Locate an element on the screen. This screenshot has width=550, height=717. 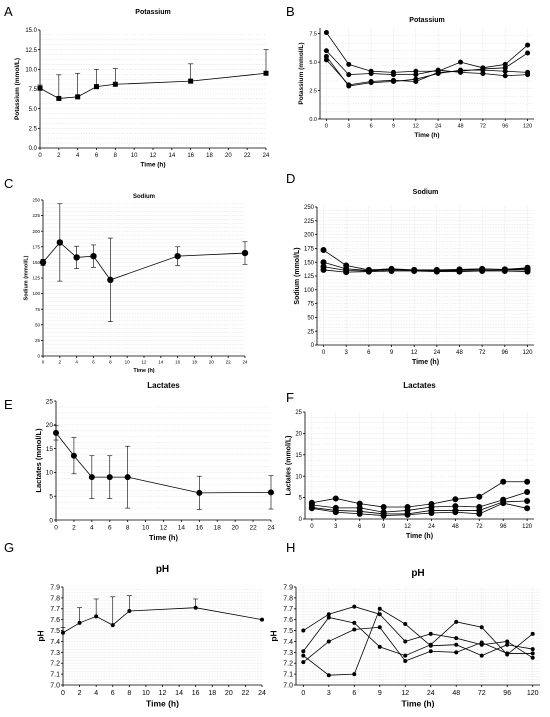
y-axis-label: Potassium (mmol/L) is located at coordinates (301, 73).